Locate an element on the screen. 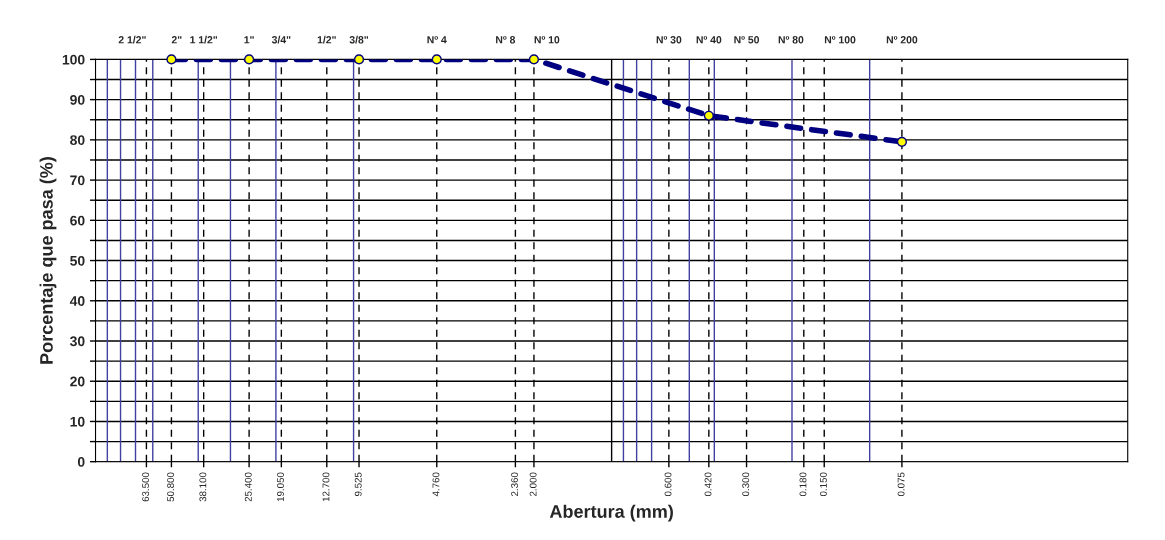  y-axis-title: Porcentaje que pasa (%) is located at coordinates (48, 260).